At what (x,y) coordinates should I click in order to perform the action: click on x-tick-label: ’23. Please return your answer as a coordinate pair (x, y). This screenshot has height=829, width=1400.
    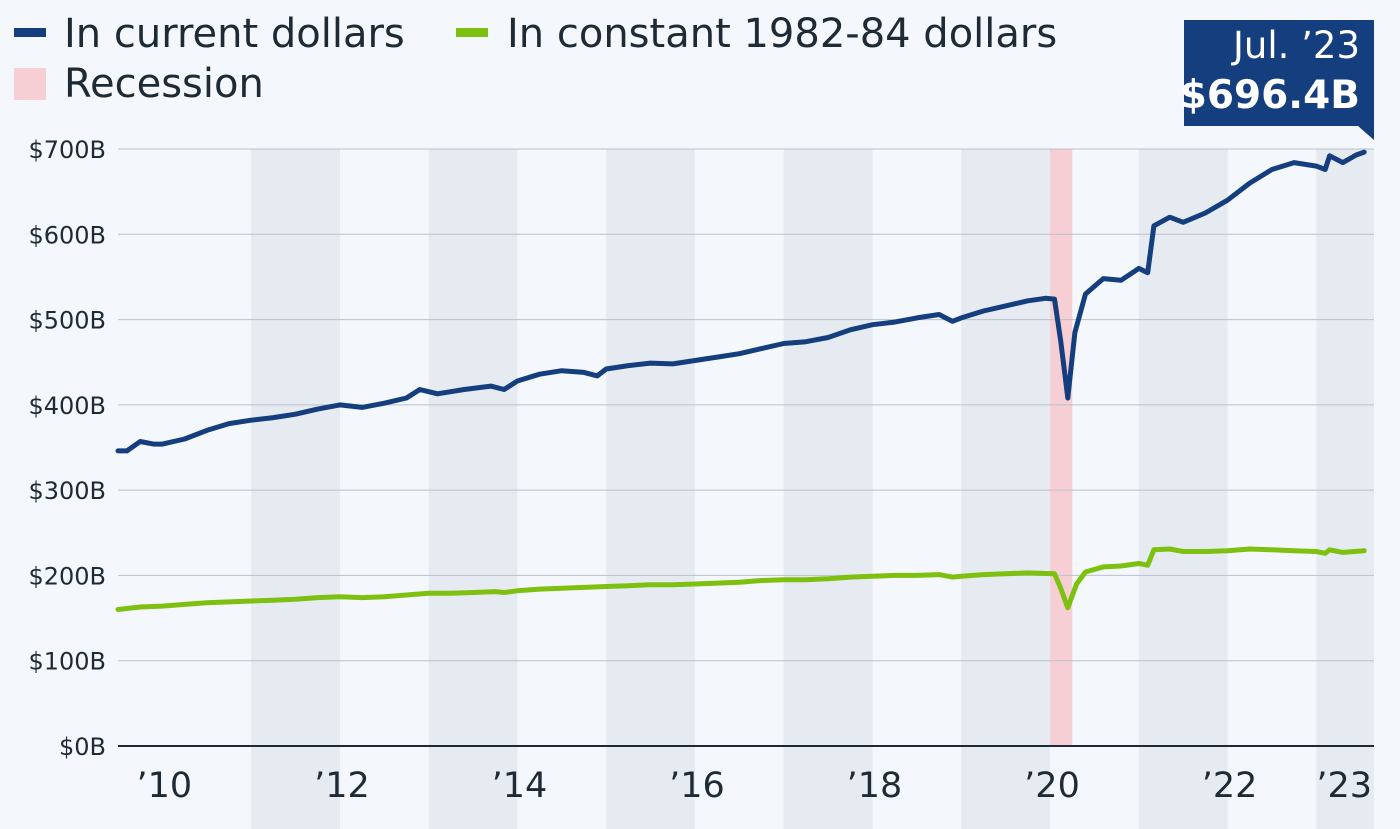
    Looking at the image, I should click on (1344, 786).